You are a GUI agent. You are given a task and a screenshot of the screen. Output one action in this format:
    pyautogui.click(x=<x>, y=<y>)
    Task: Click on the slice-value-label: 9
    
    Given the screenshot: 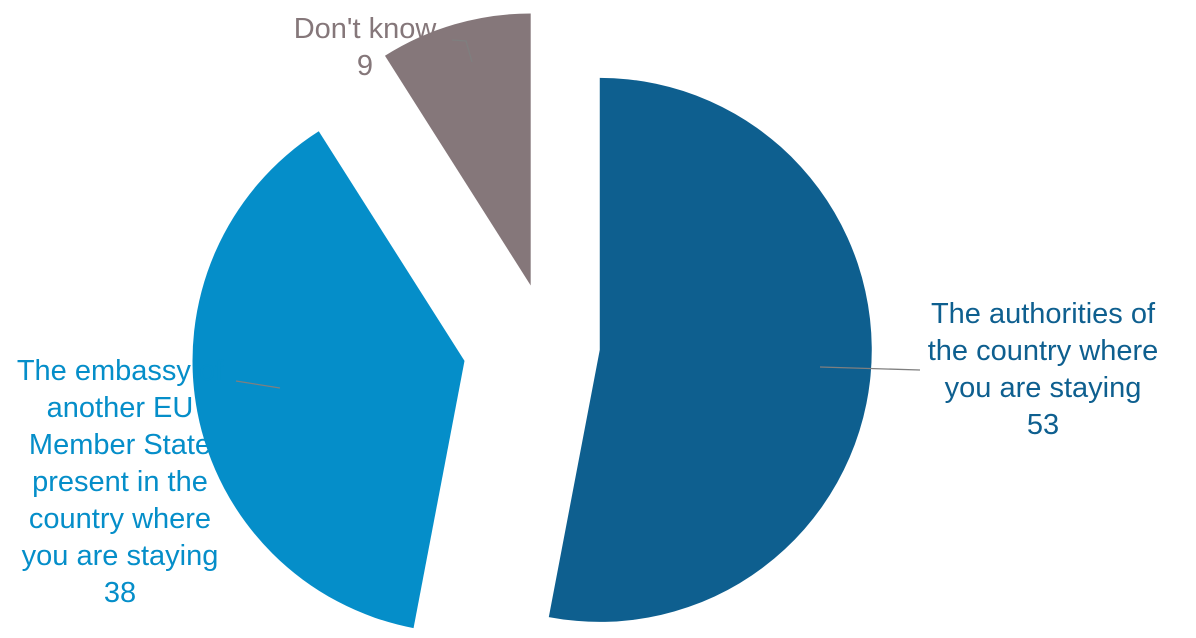 What is the action you would take?
    pyautogui.click(x=365, y=66)
    